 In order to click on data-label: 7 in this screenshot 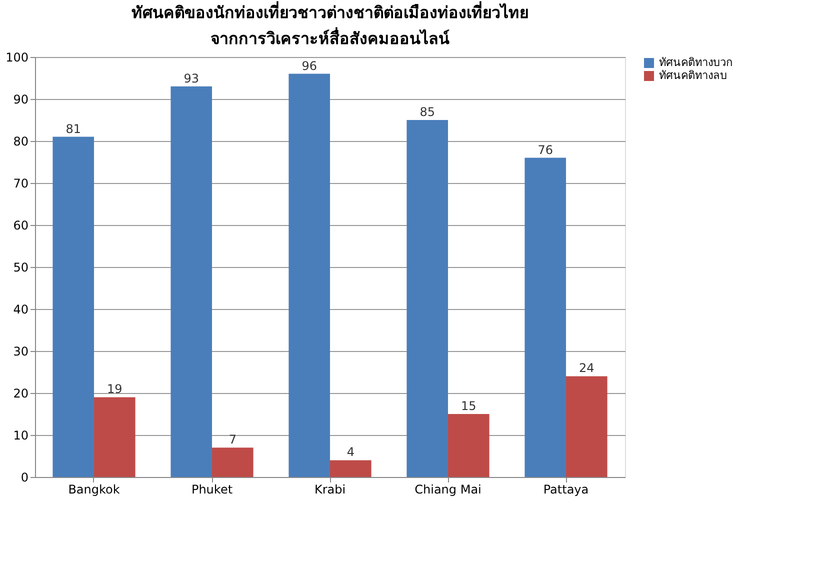, I will do `click(232, 439)`.